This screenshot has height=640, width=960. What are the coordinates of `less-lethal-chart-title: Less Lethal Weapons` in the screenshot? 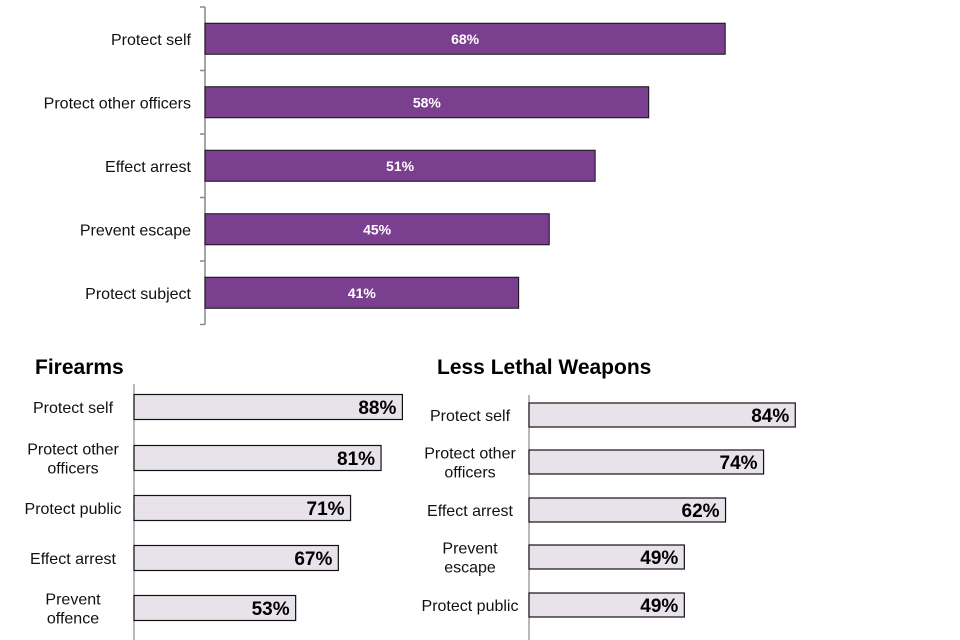 It's located at (544, 367).